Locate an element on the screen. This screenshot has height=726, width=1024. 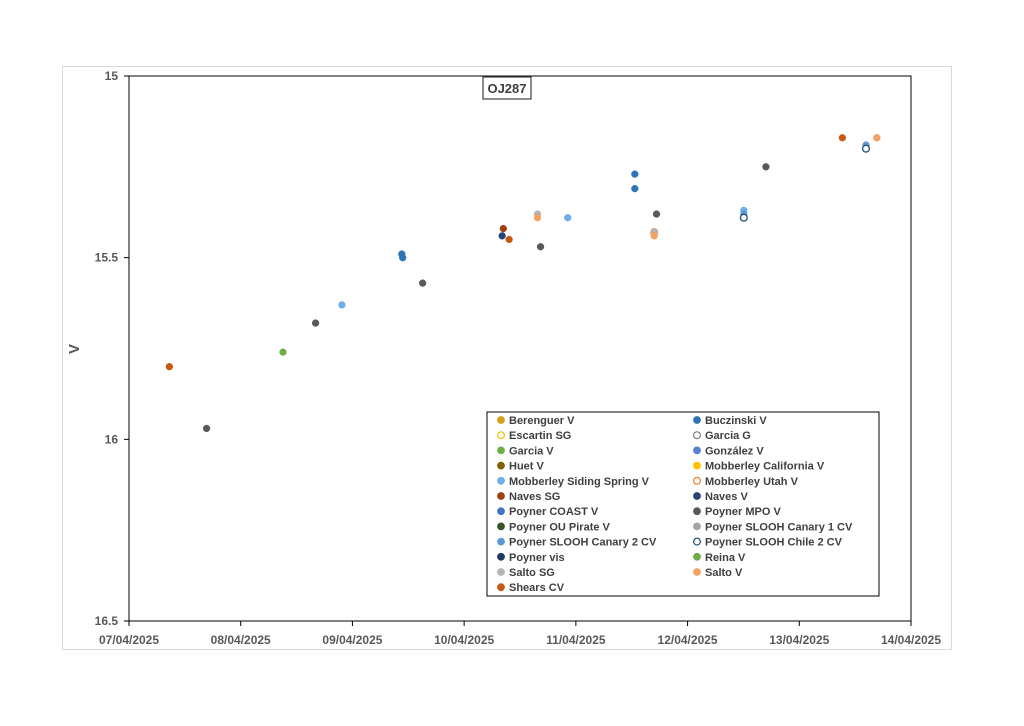
chart-title-text: OJ287 is located at coordinates (506, 88).